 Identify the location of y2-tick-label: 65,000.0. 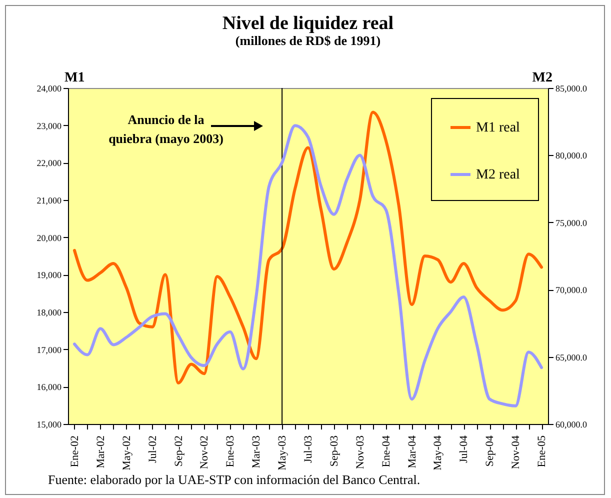
(572, 357).